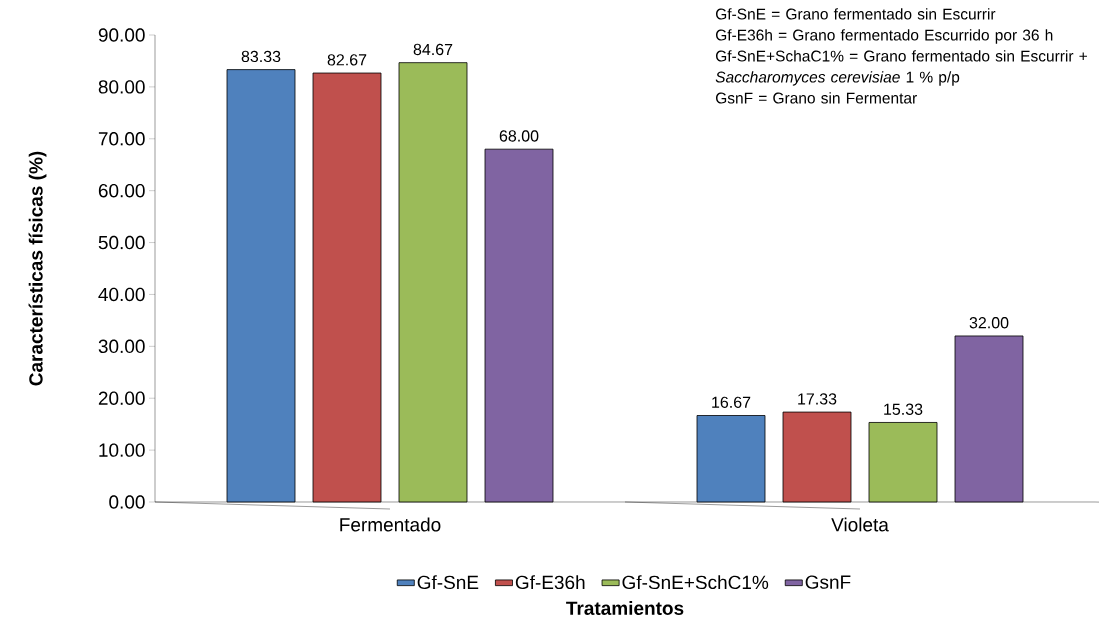 This screenshot has height=643, width=1099. Describe the element at coordinates (903, 409) in the screenshot. I see `data-label: 15.33` at that location.